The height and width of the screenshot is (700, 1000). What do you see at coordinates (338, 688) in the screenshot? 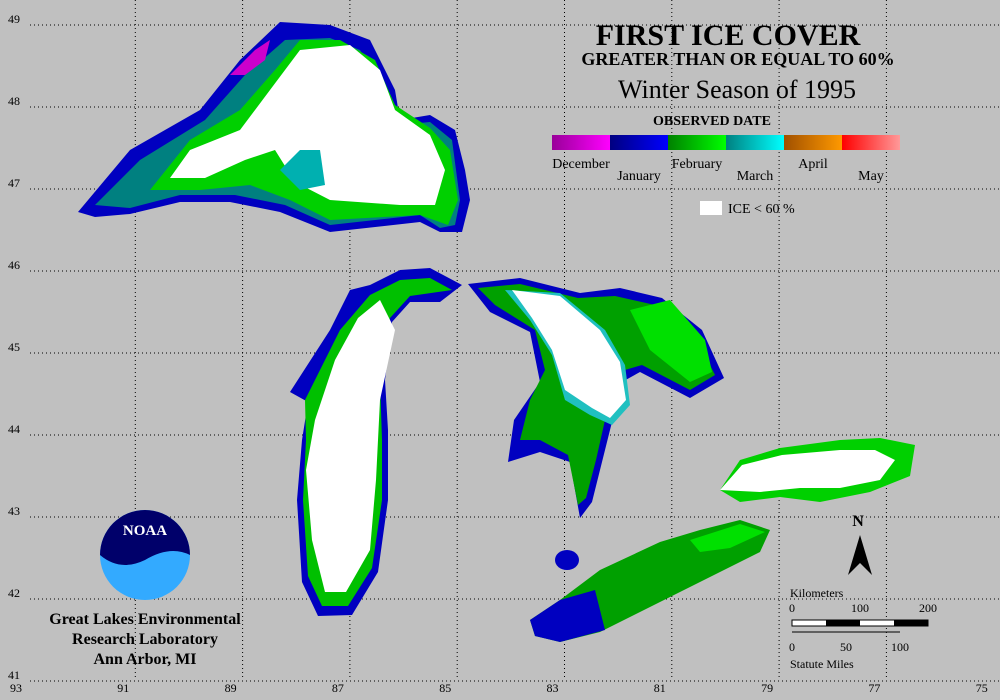
I see `lon-label: 87` at bounding box center [338, 688].